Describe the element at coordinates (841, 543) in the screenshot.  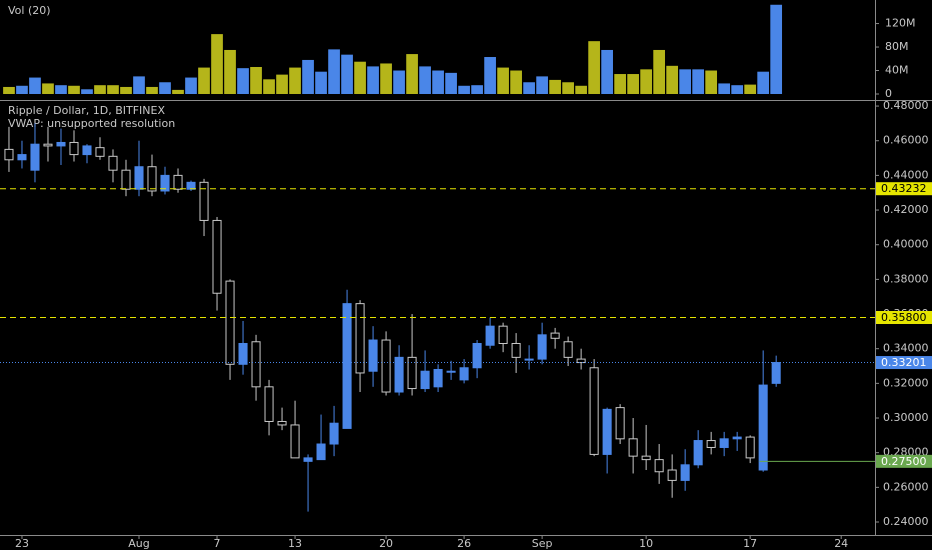
I see `x-tick-label: 24` at that location.